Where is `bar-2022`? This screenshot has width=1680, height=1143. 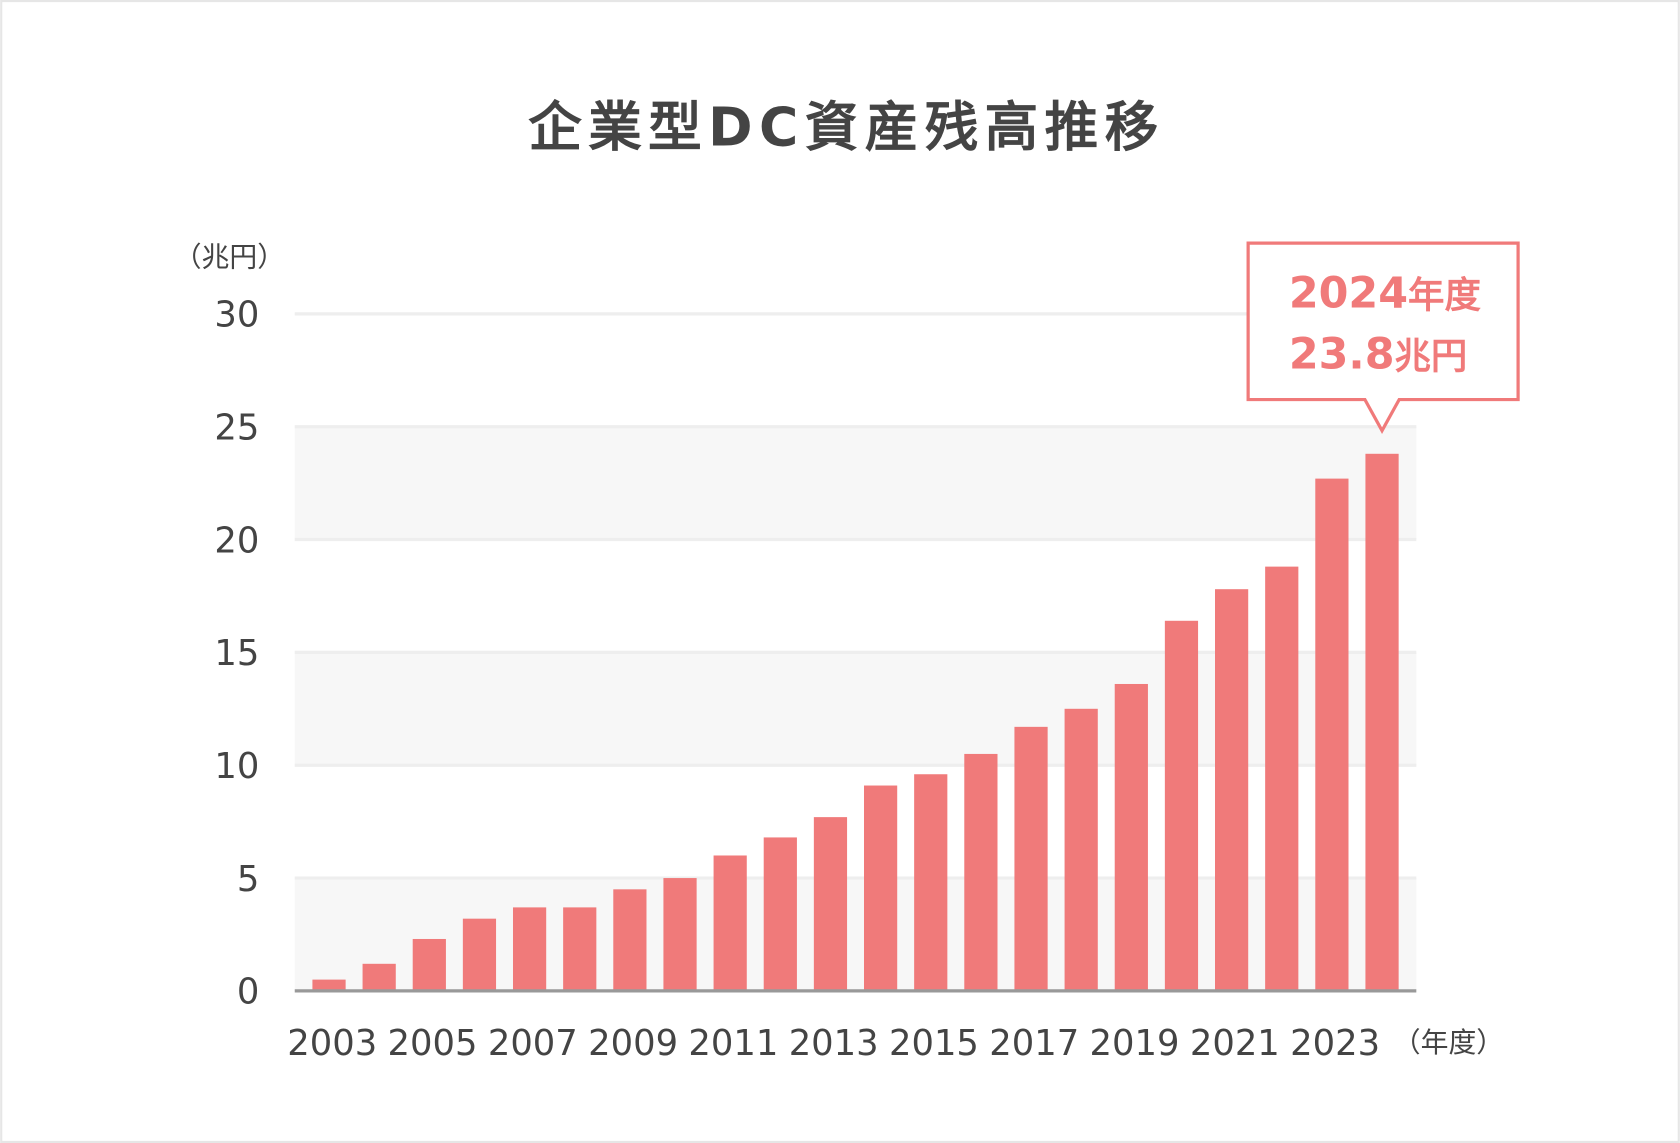 bar-2022 is located at coordinates (1282, 778).